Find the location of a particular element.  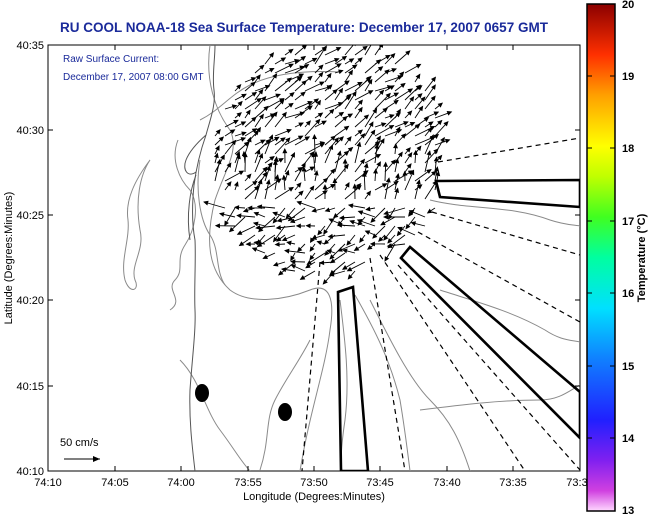

colorbar-tick-label: 15 is located at coordinates (628, 367).